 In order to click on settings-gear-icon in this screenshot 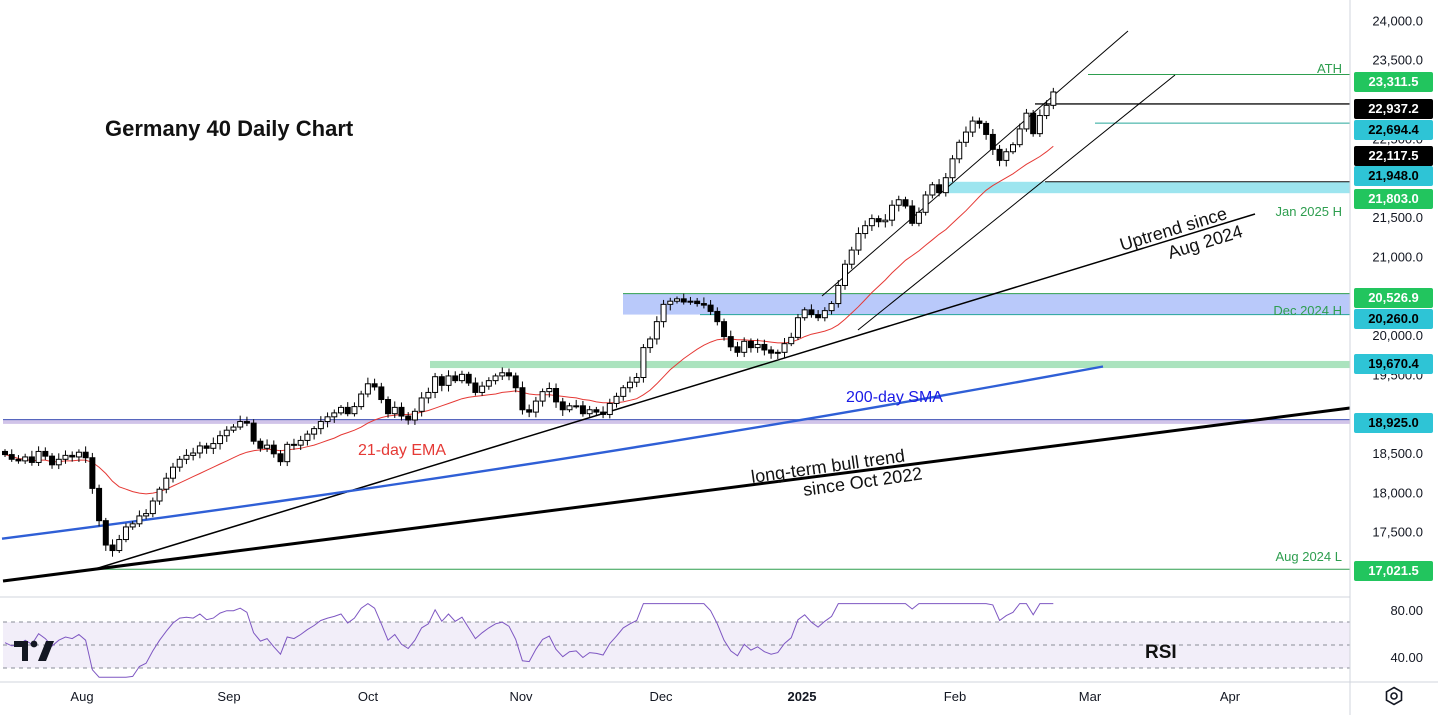, I will do `click(1394, 696)`.